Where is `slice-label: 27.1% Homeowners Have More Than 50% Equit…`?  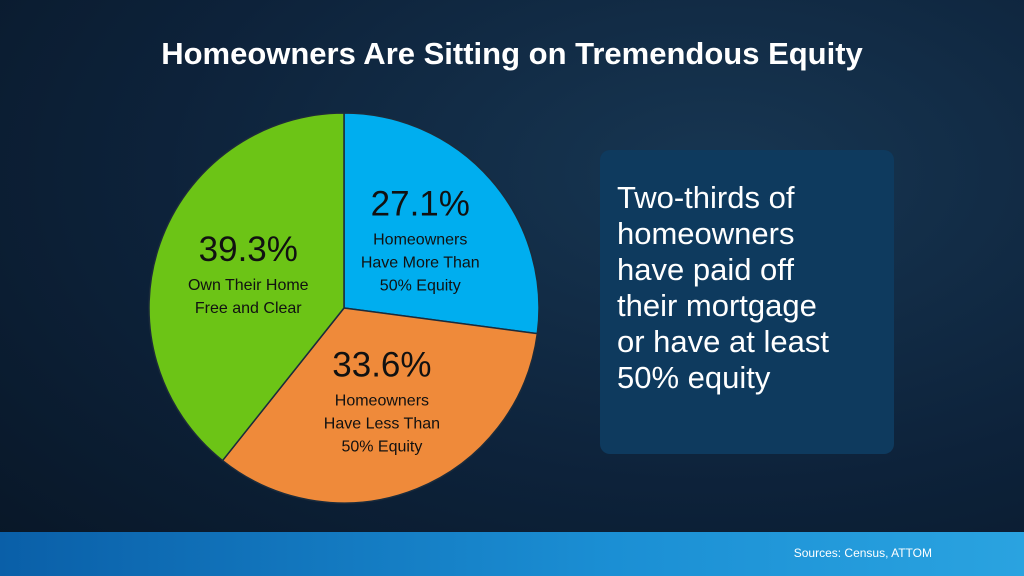 slice-label: 27.1% Homeowners Have More Than 50% Equit… is located at coordinates (420, 241).